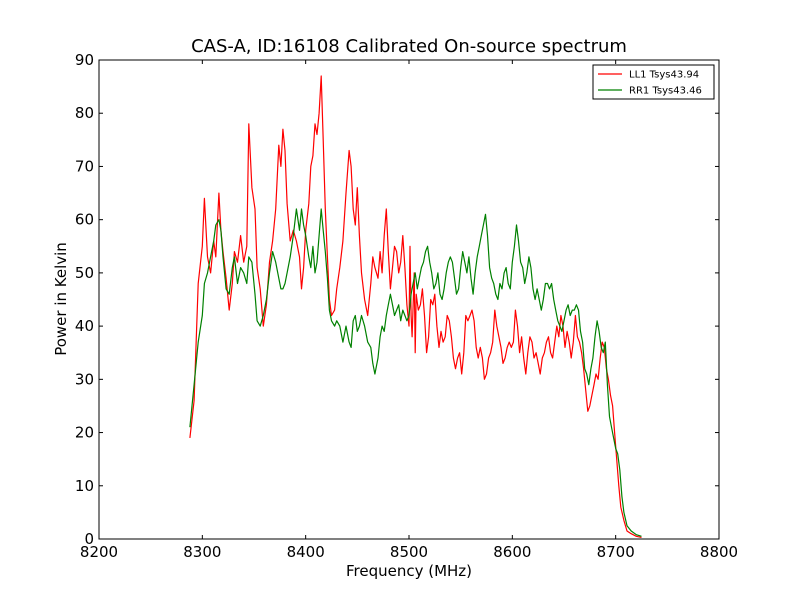  What do you see at coordinates (616, 552) in the screenshot?
I see `x-tick-label: 8700` at bounding box center [616, 552].